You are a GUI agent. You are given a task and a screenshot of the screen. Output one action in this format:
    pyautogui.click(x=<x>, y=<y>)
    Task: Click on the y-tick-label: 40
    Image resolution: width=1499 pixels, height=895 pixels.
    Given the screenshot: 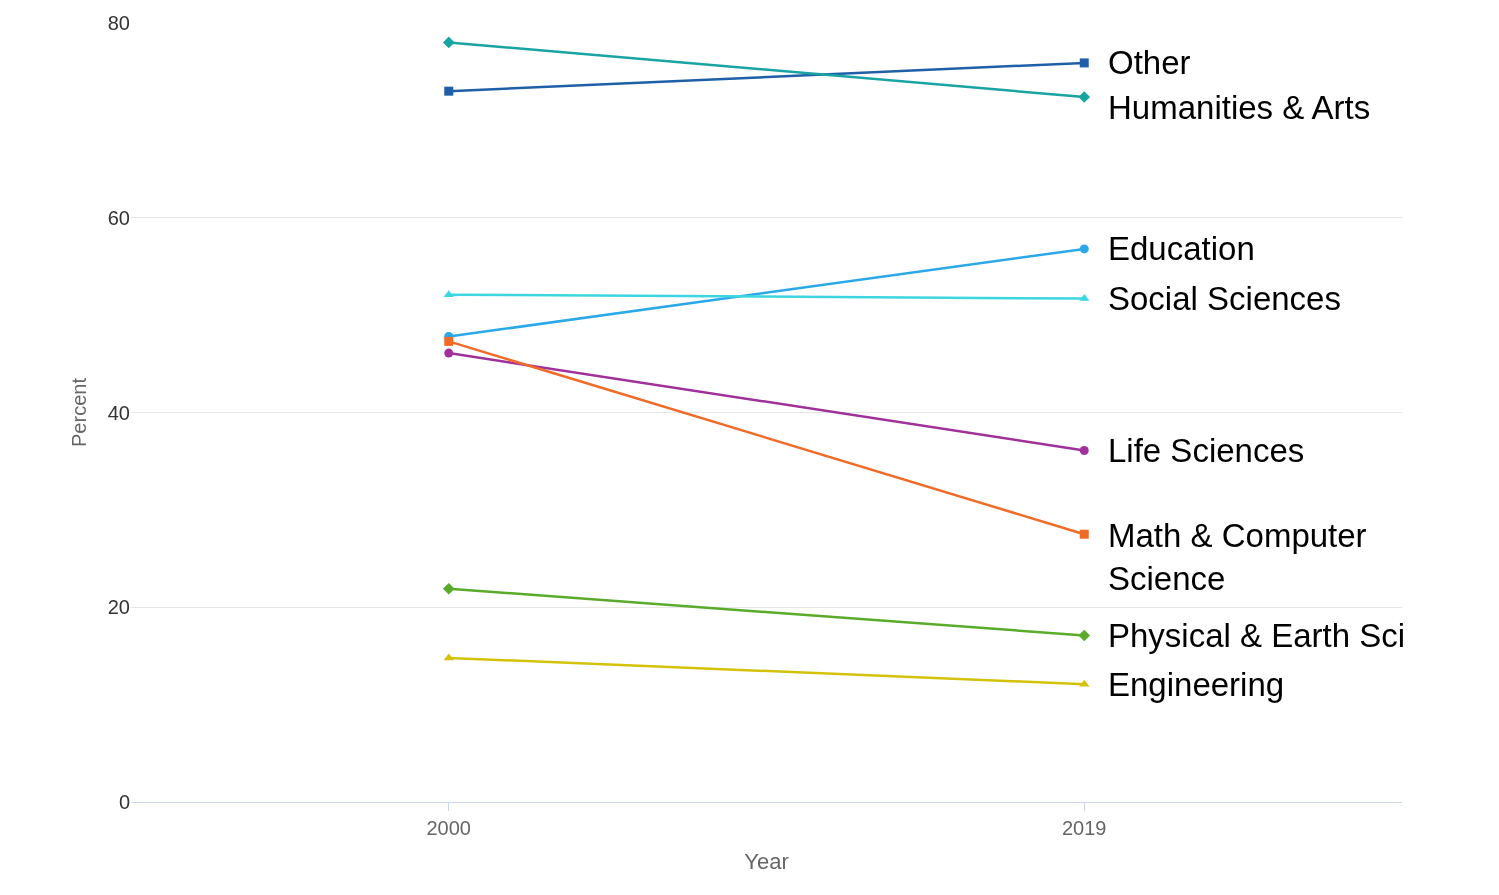 What is the action you would take?
    pyautogui.click(x=118, y=412)
    